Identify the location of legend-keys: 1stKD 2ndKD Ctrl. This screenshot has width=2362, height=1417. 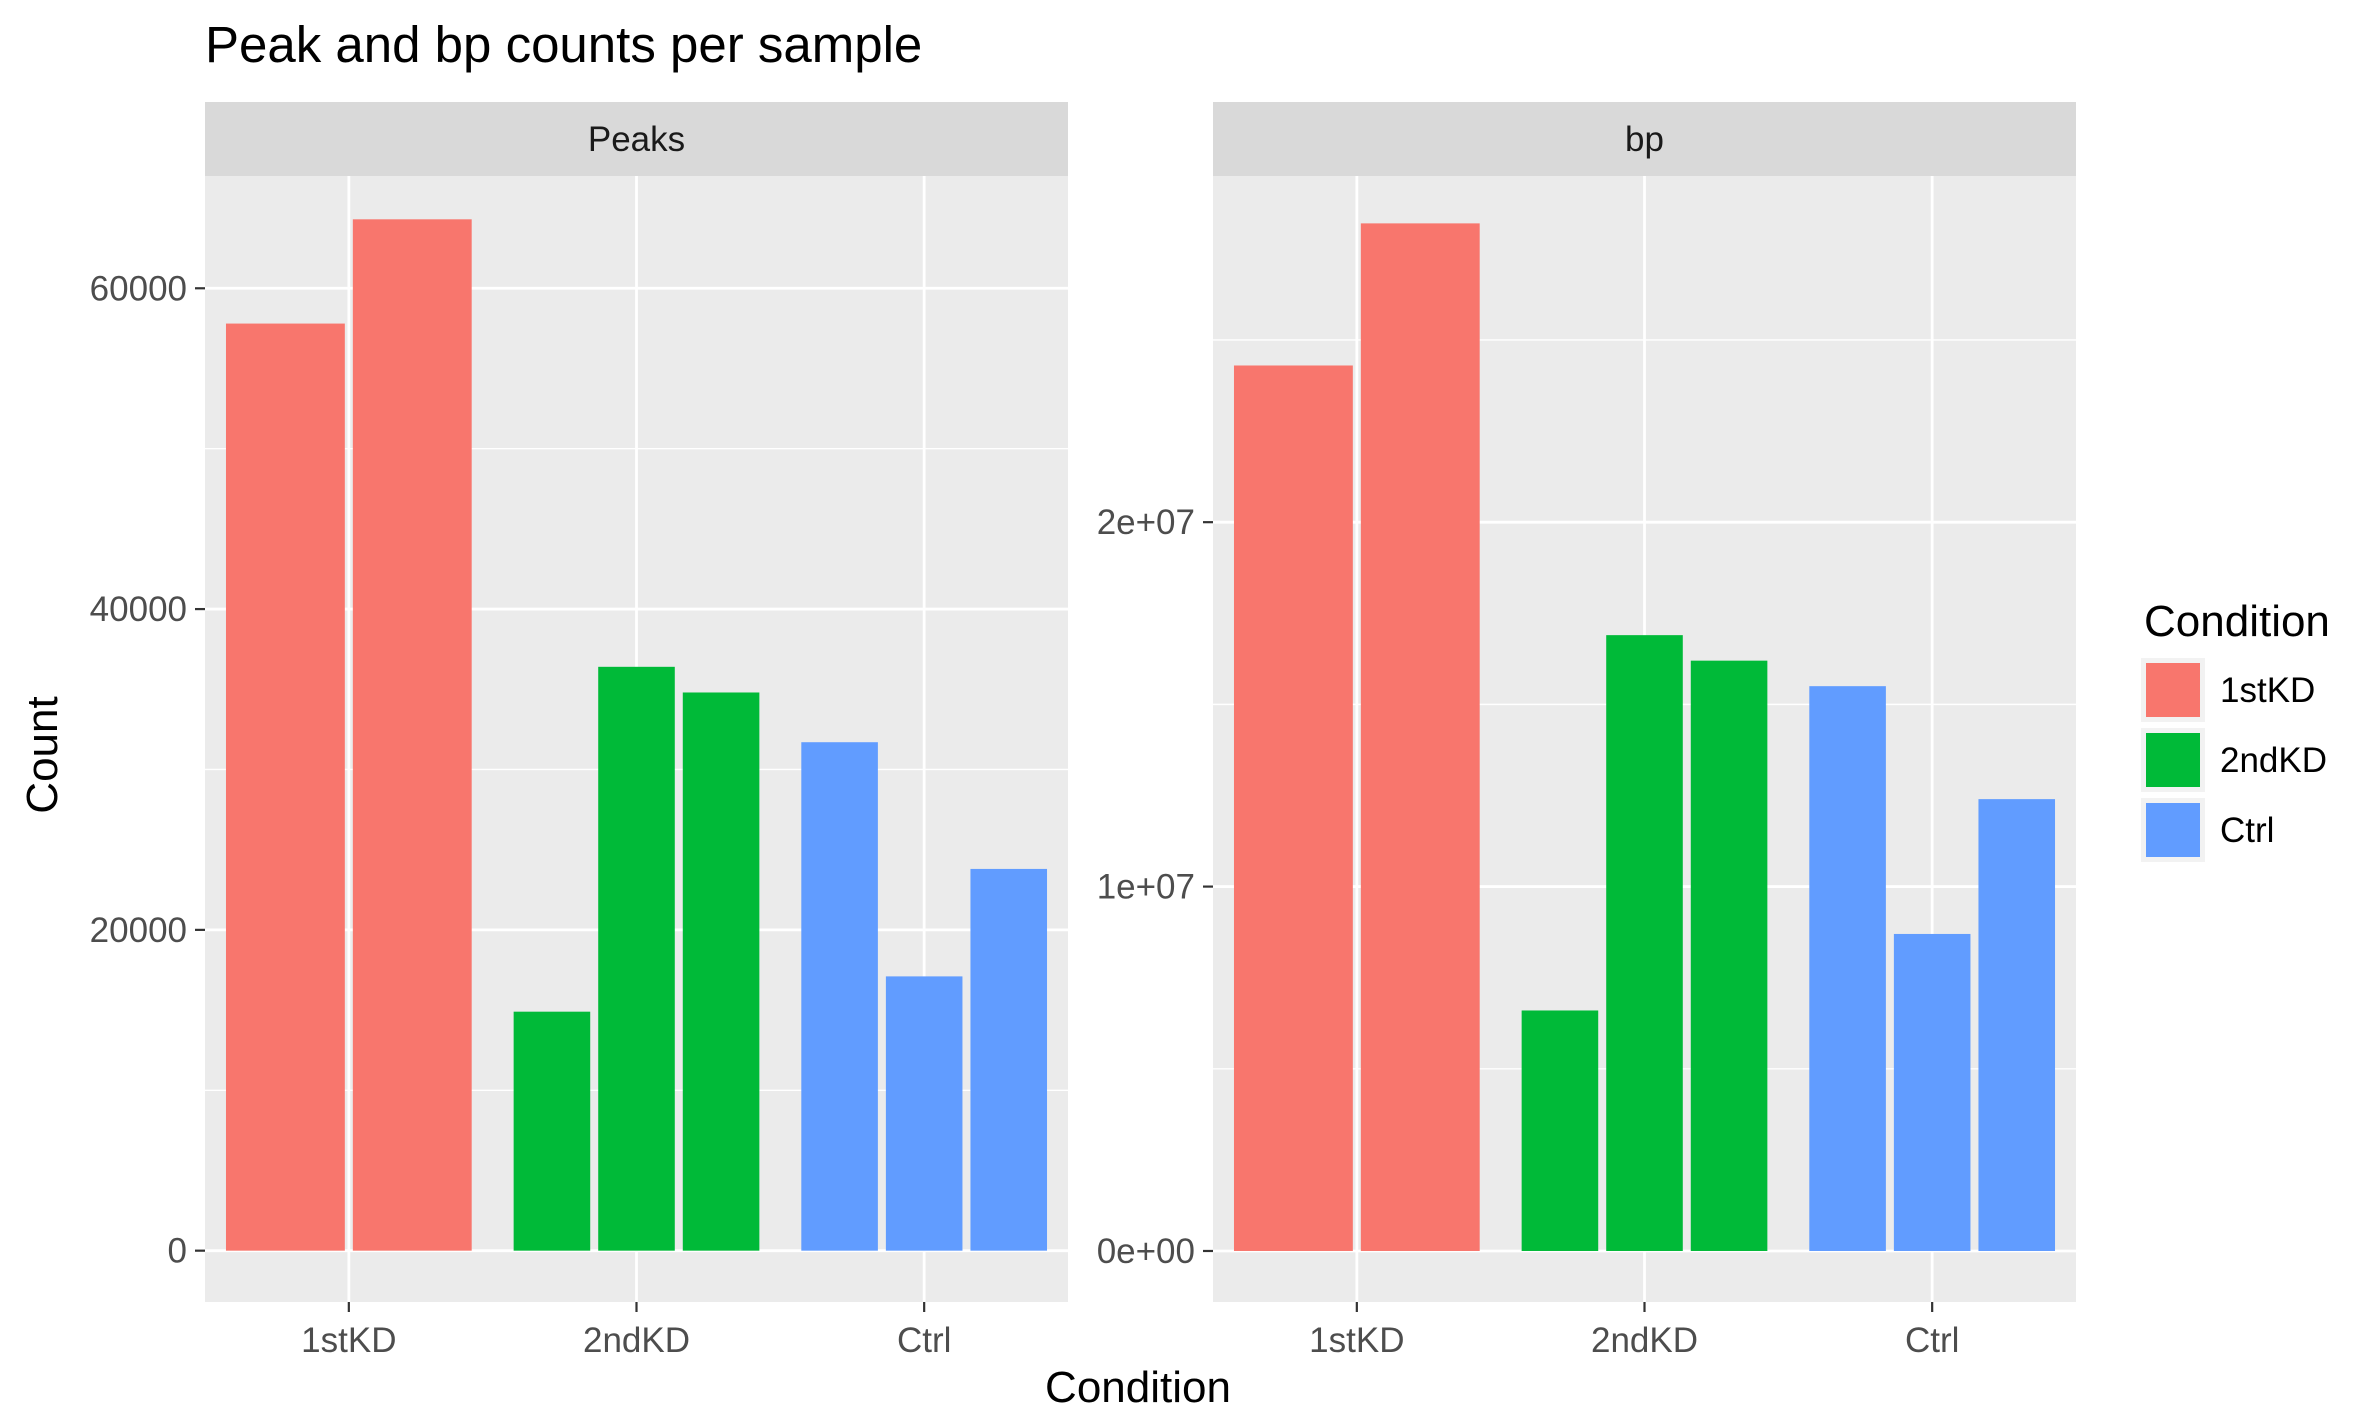
(2234, 760).